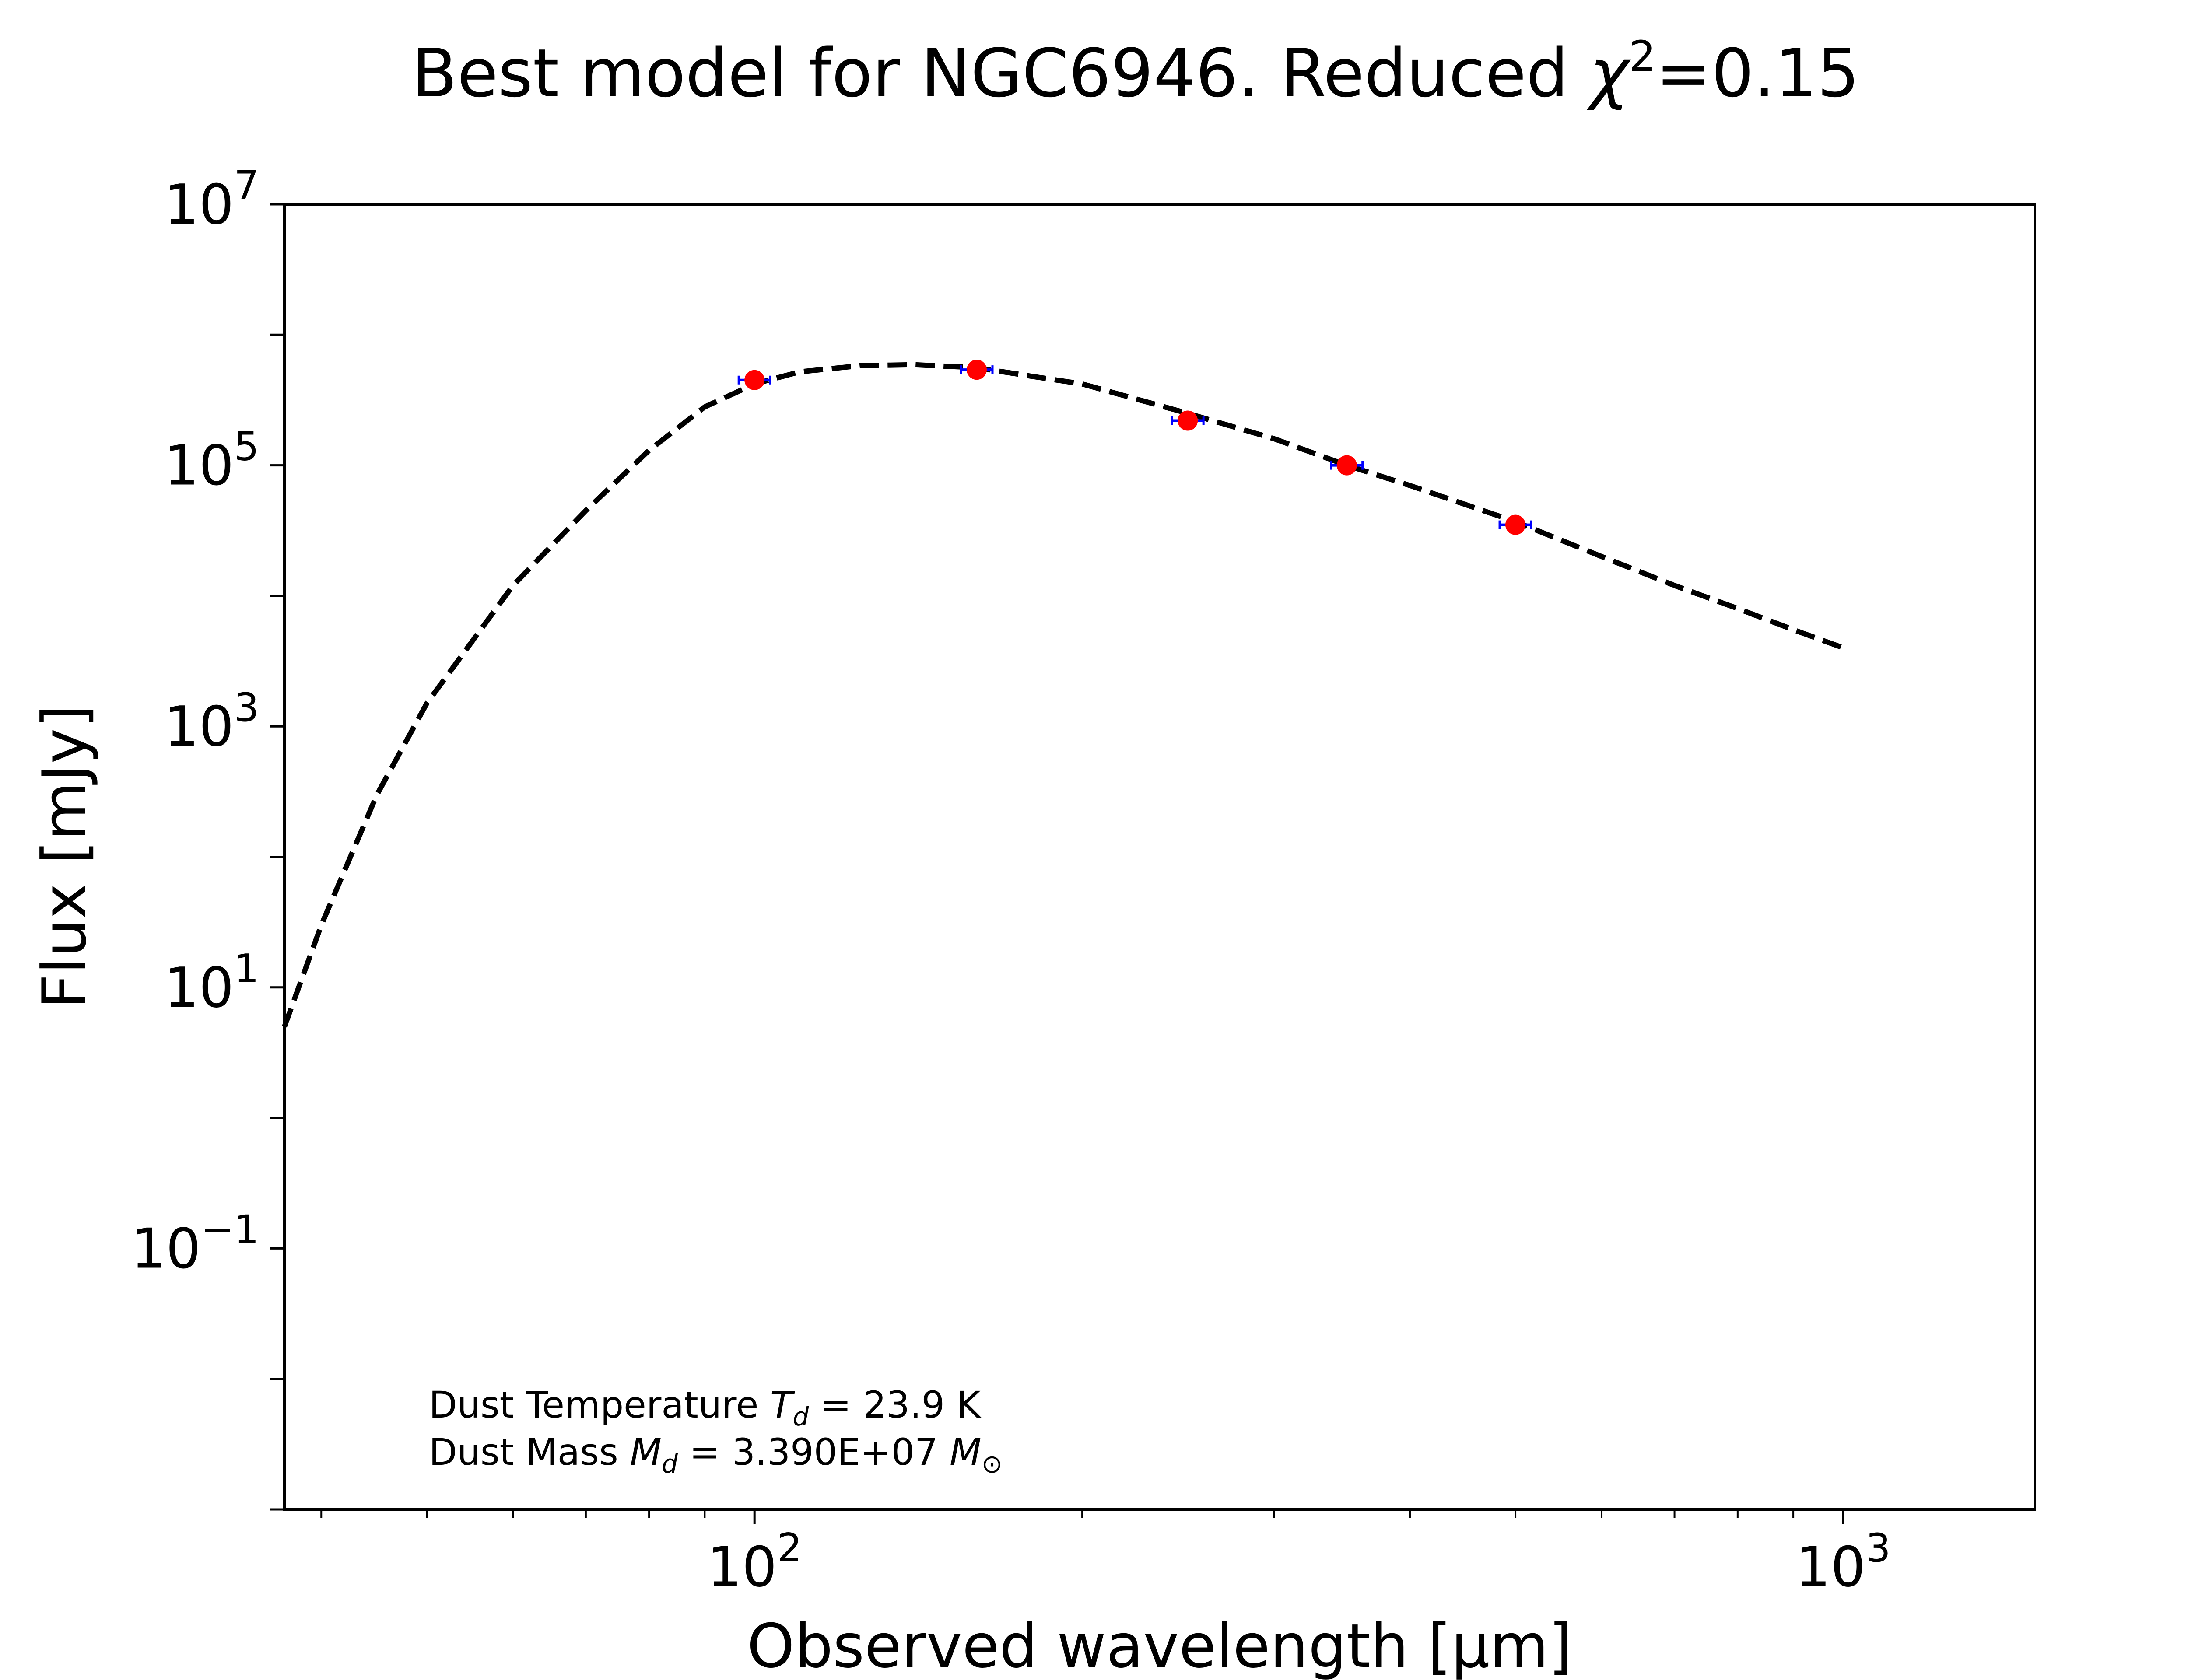 This screenshot has height=1680, width=2188. I want to click on y-axis-label: Flux [mJy], so click(64, 856).